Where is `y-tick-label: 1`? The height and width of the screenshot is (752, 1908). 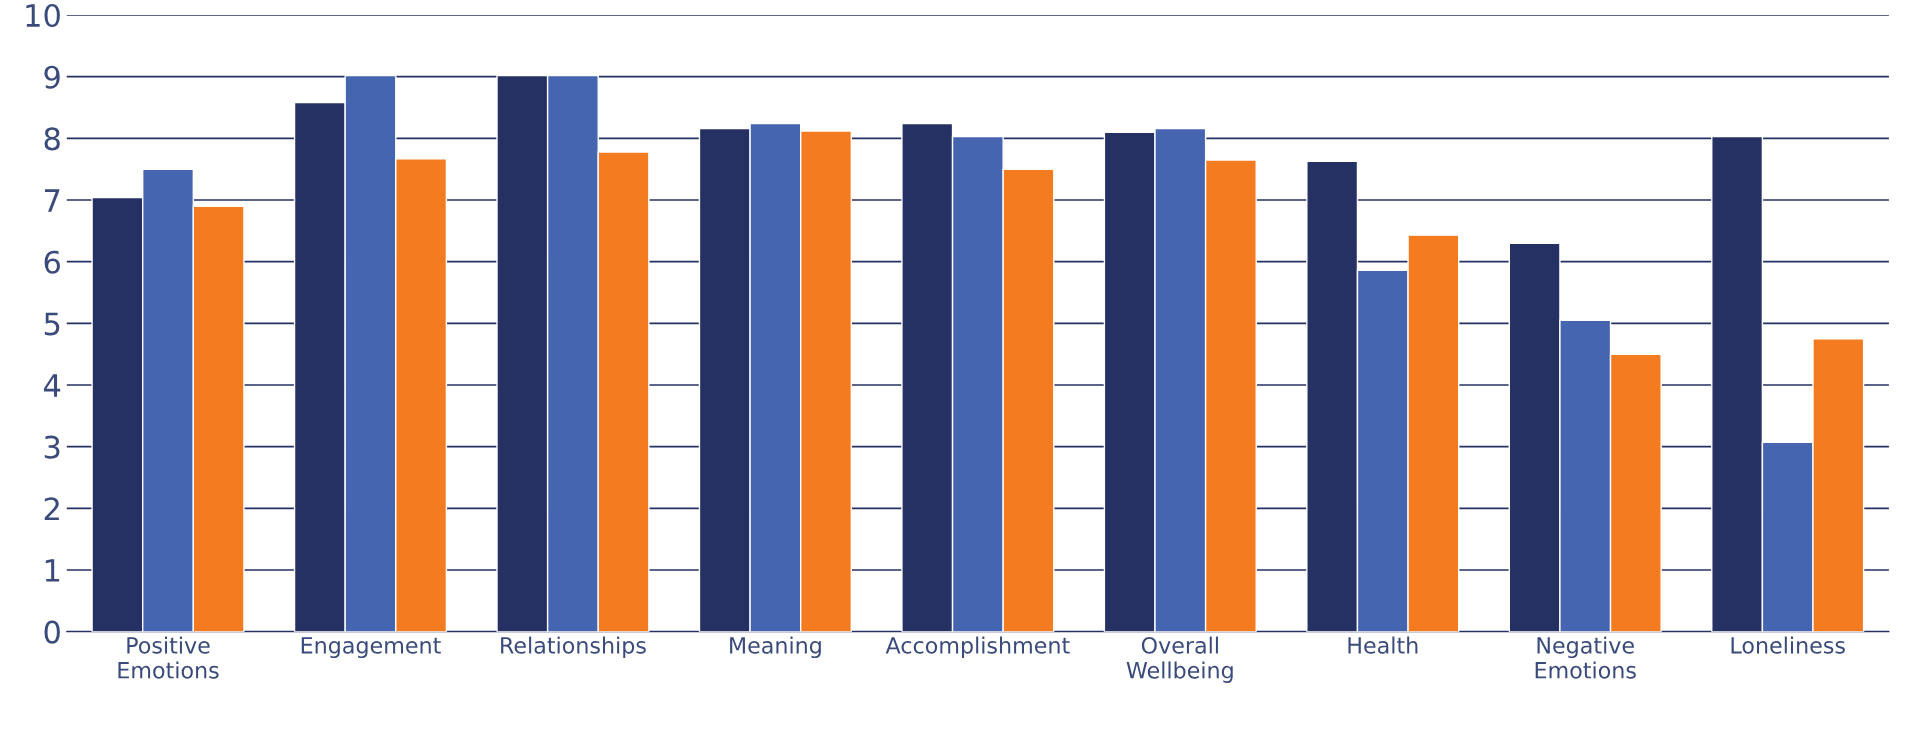 y-tick-label: 1 is located at coordinates (52, 570).